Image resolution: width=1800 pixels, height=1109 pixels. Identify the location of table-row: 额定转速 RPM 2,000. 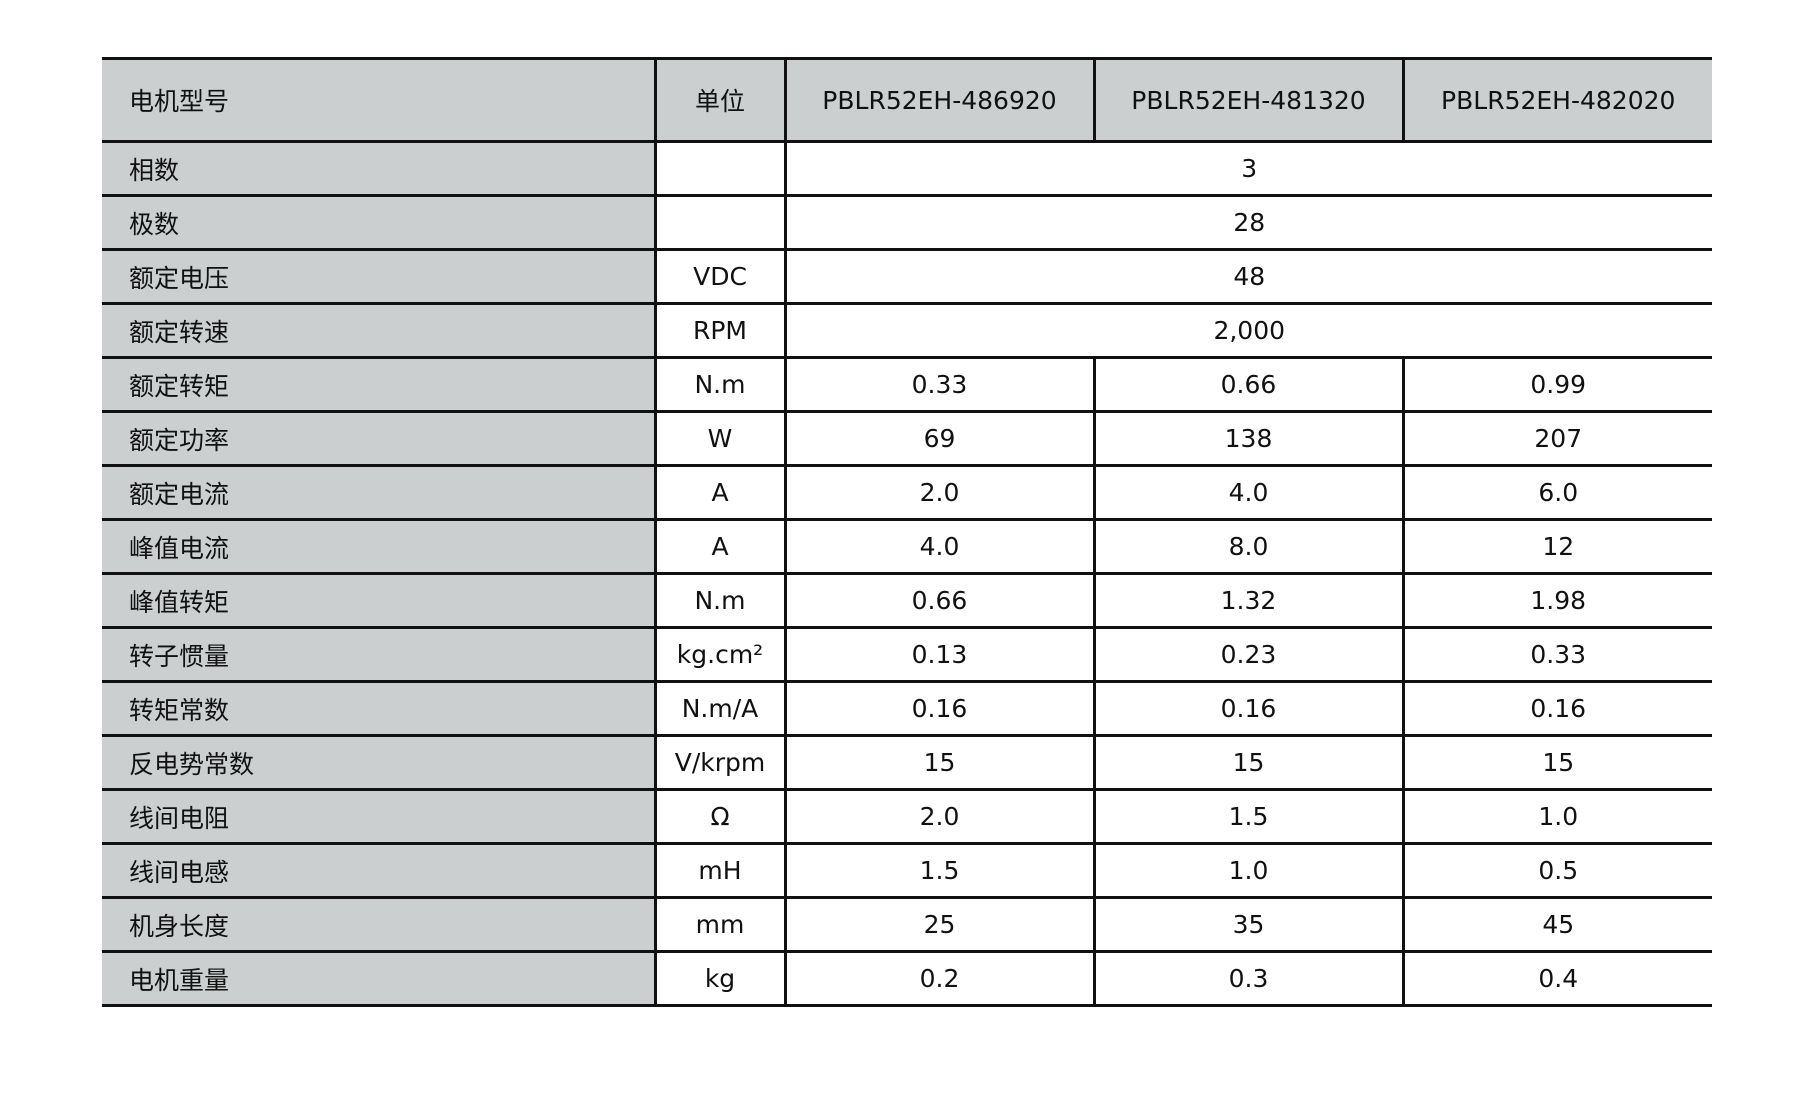
(907, 330).